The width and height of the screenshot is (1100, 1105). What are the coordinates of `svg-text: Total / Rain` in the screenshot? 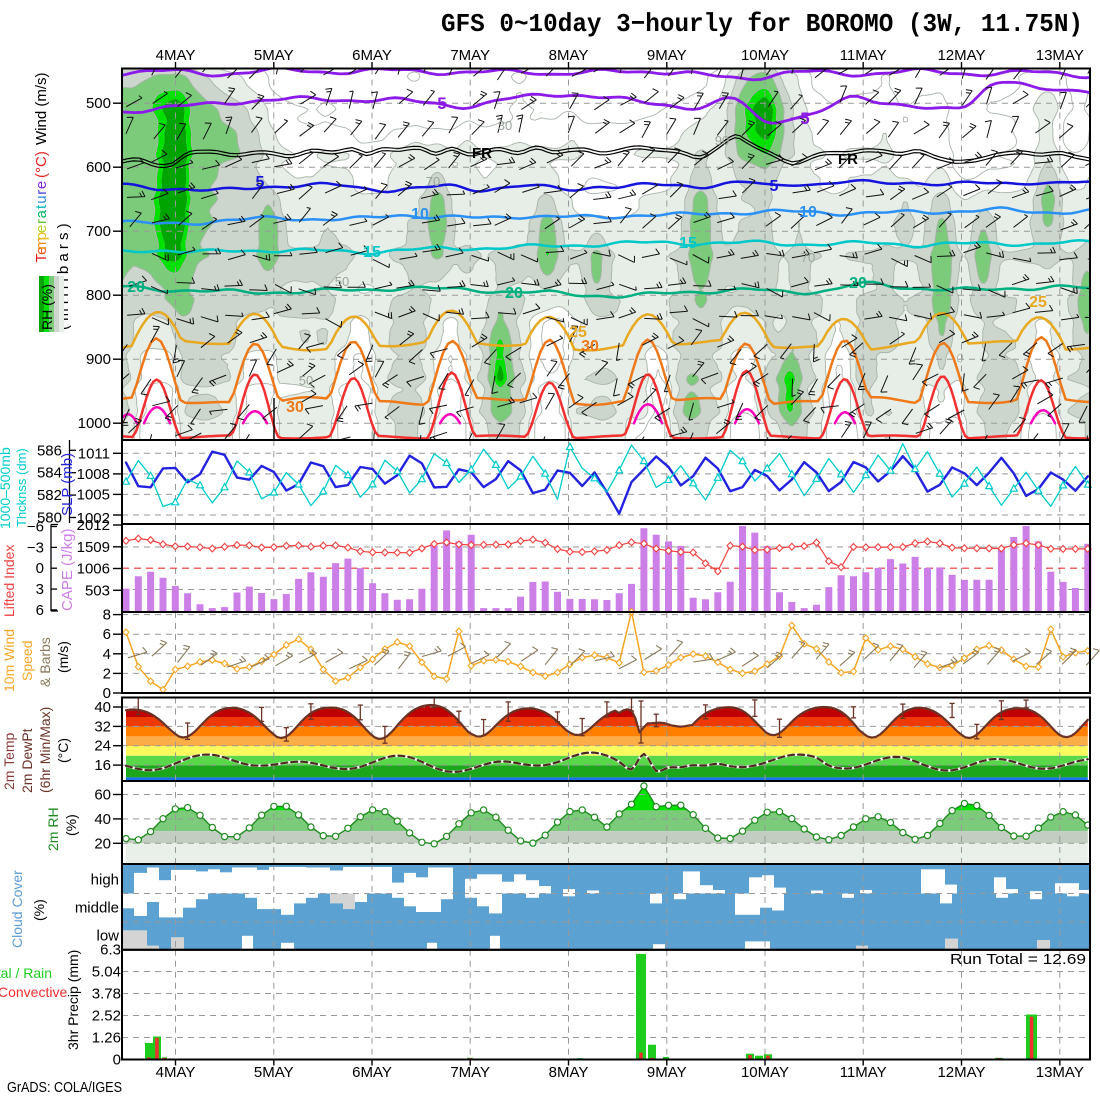 It's located at (26, 973).